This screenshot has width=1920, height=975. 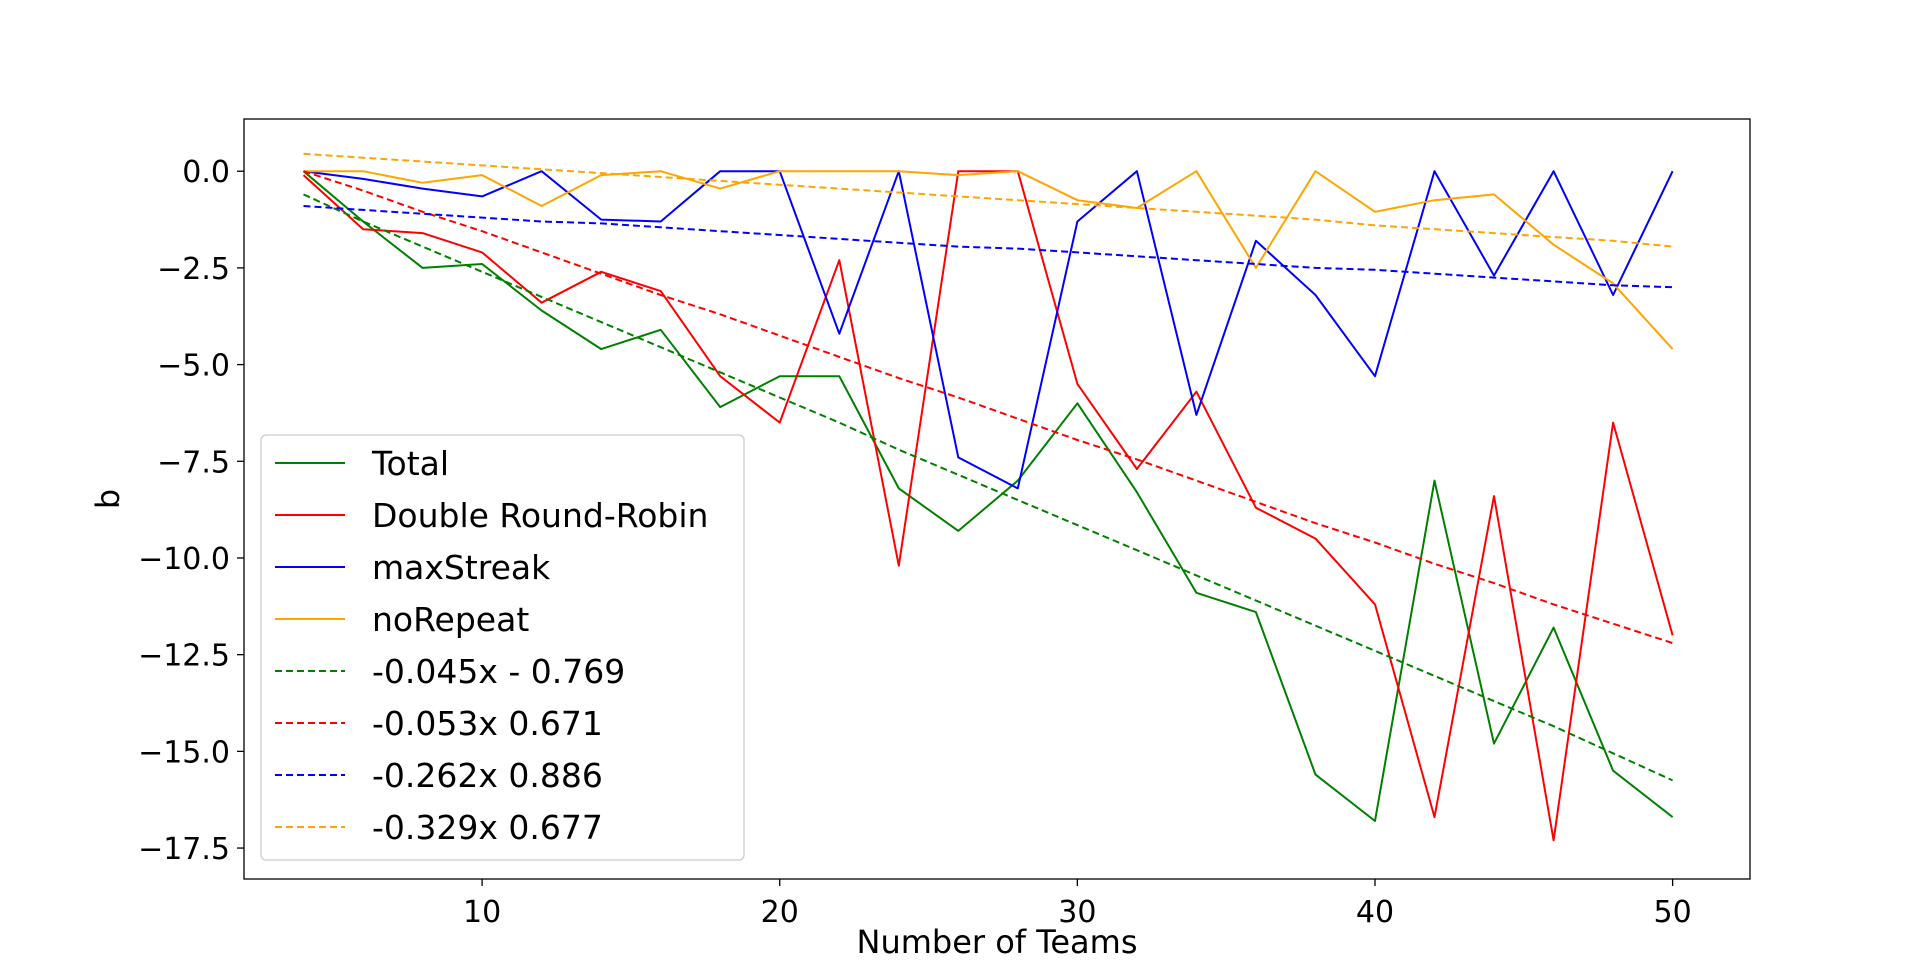 I want to click on x-tick-label: 40, so click(x=1375, y=912).